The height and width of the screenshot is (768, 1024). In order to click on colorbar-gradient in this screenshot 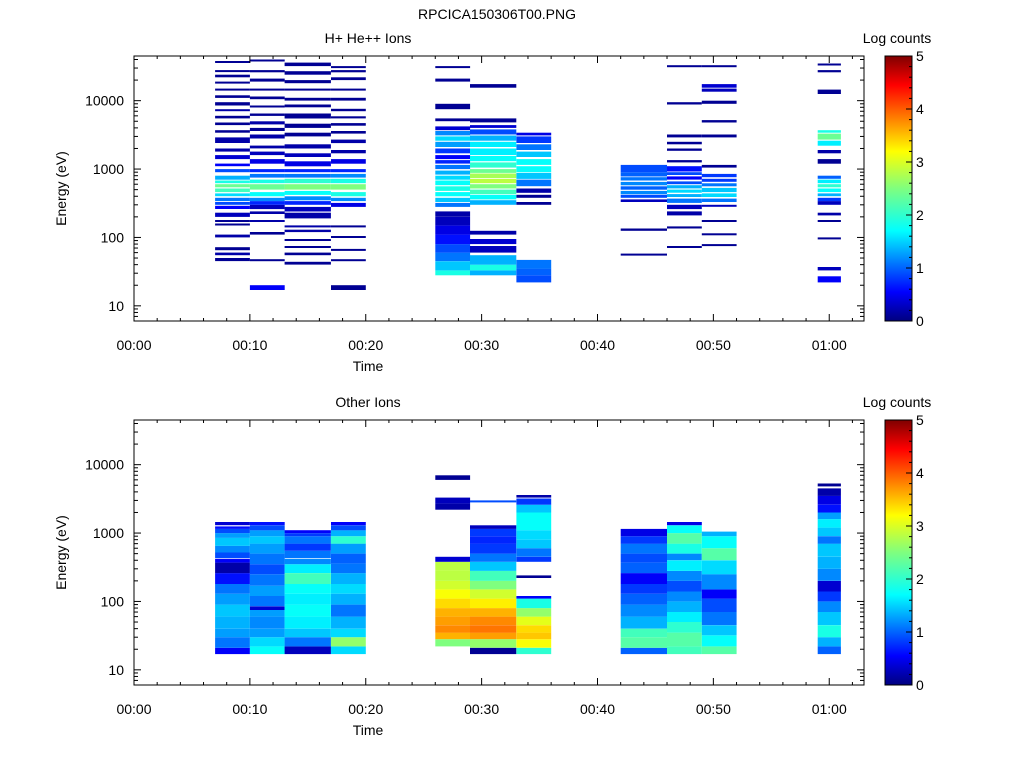, I will do `click(898, 188)`.